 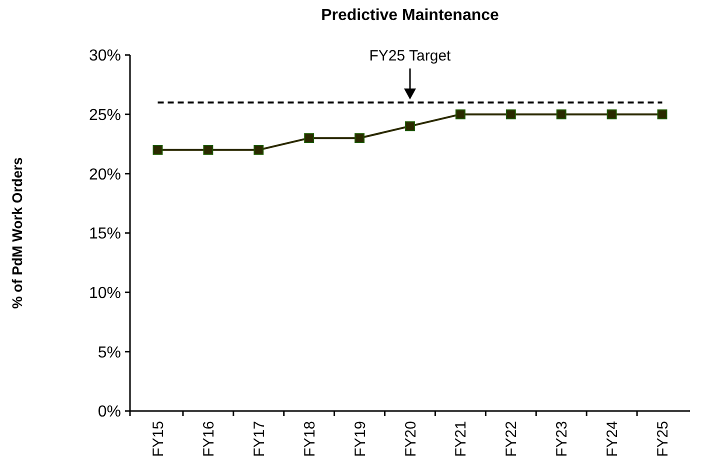 What do you see at coordinates (259, 439) in the screenshot?
I see `x-tick-label: FY17` at bounding box center [259, 439].